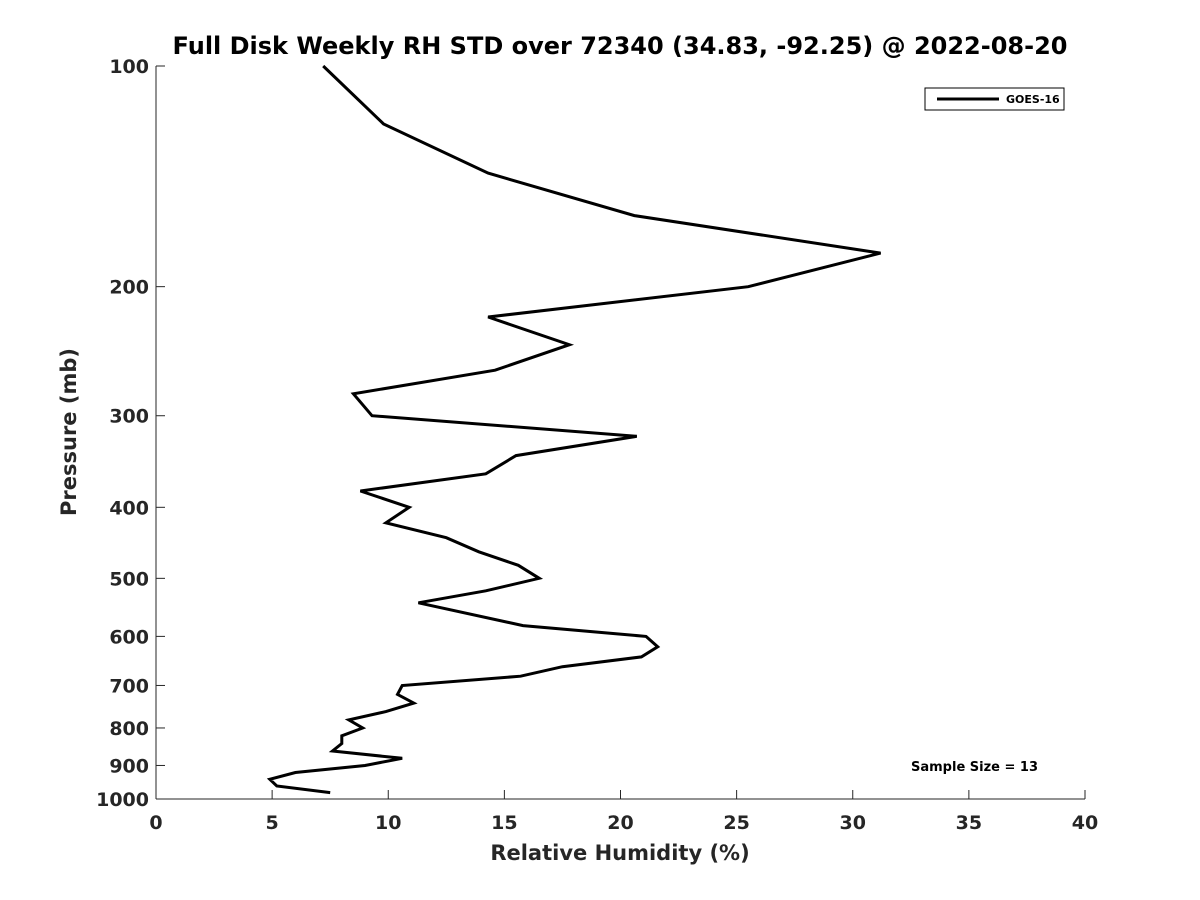 The image size is (1200, 900). I want to click on x-tick-group: 0 5 10 15 20 25 30 35 40, so click(623, 812).